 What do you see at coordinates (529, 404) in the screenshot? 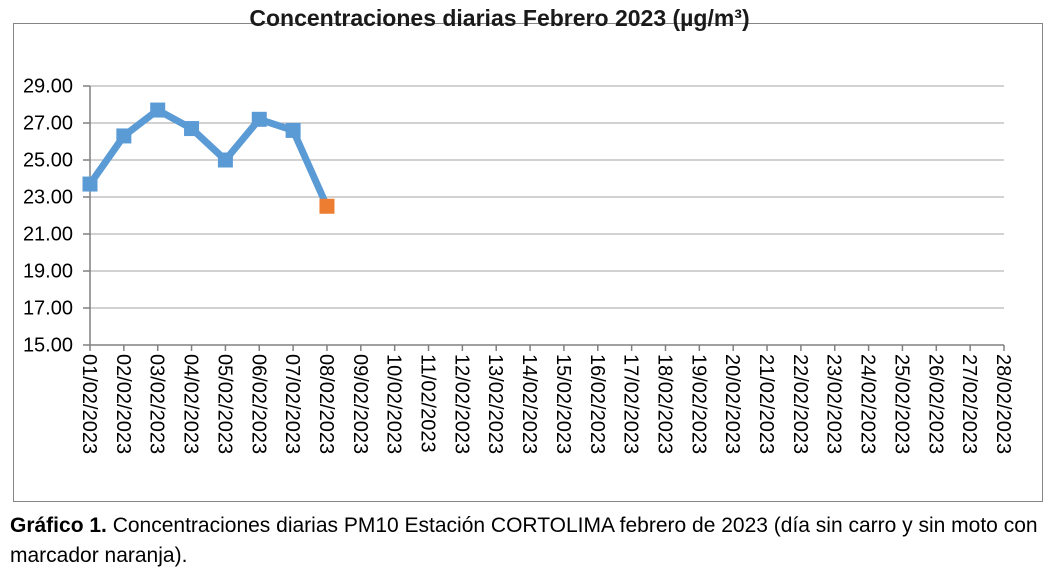
I see `x-axis-label: 14/02/2023` at bounding box center [529, 404].